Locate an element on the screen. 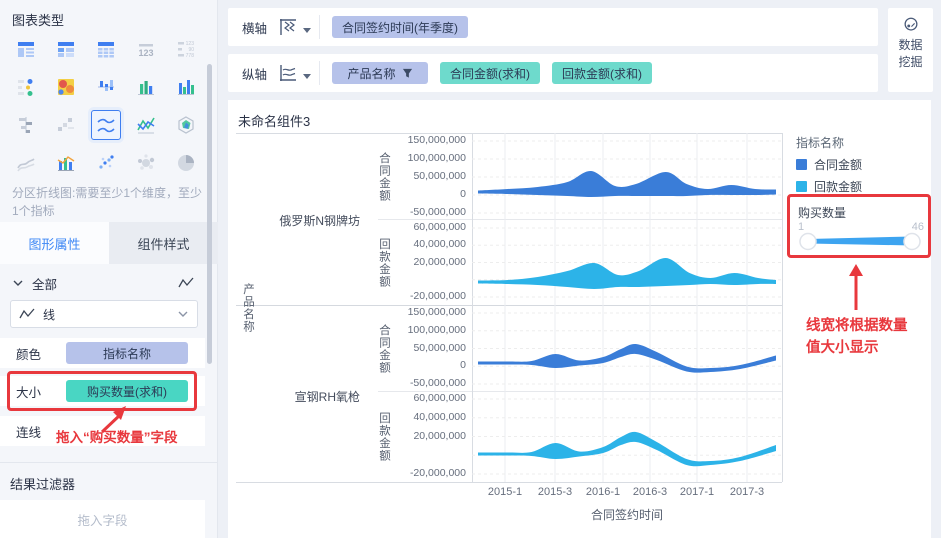  x-tick-label: 2016-1 is located at coordinates (603, 492).